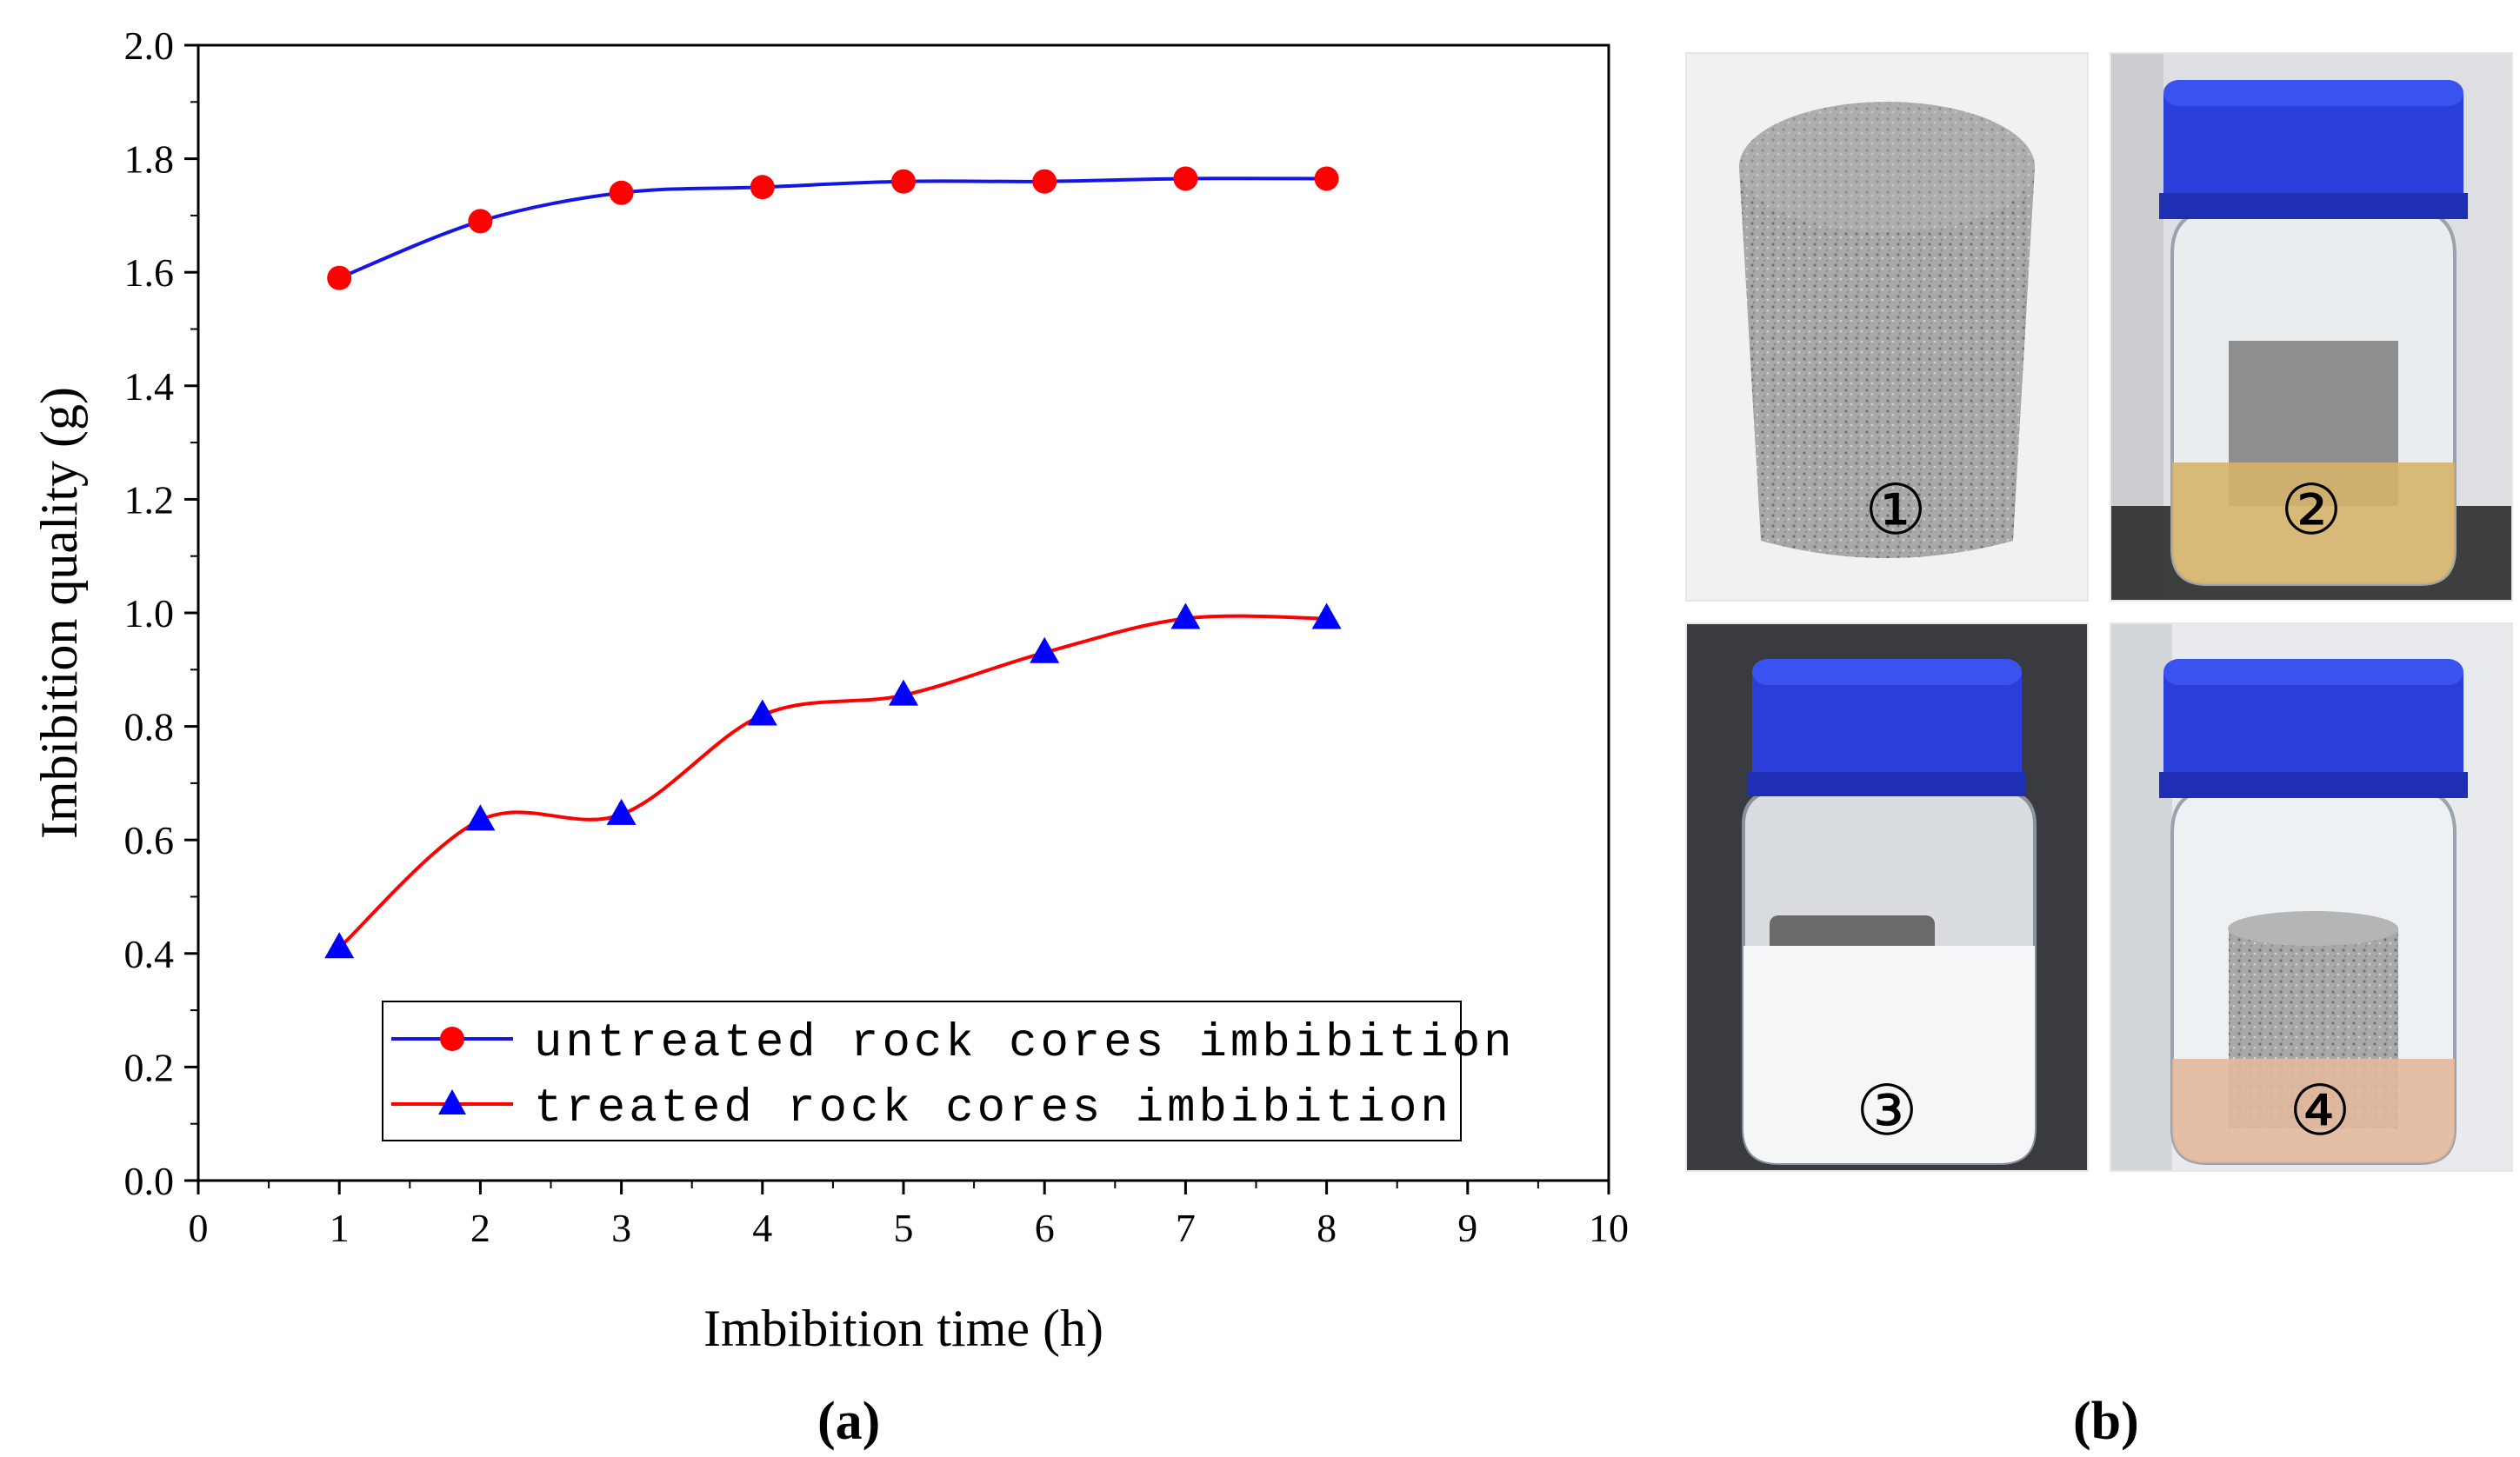  I want to click on photo-rock-core: ①, so click(1887, 327).